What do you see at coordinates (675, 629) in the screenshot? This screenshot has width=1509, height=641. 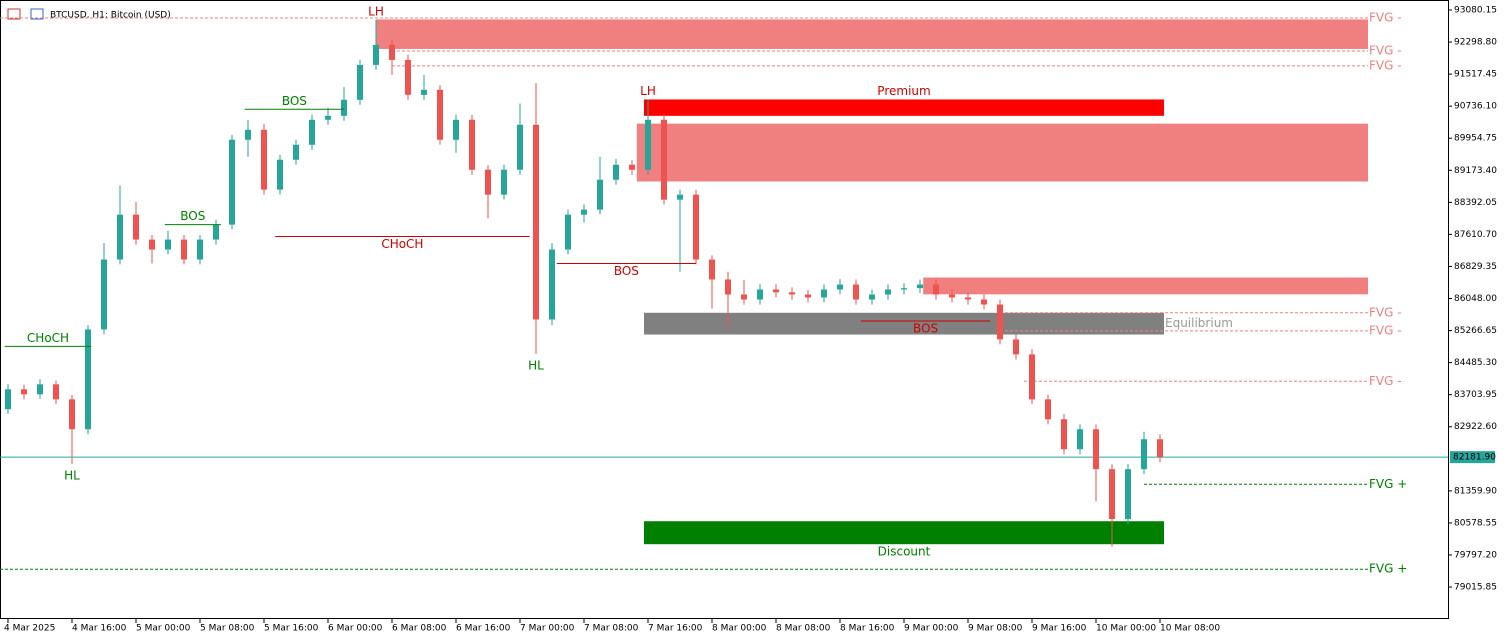 I see `x-tick-label: 7 Mar 16:00` at bounding box center [675, 629].